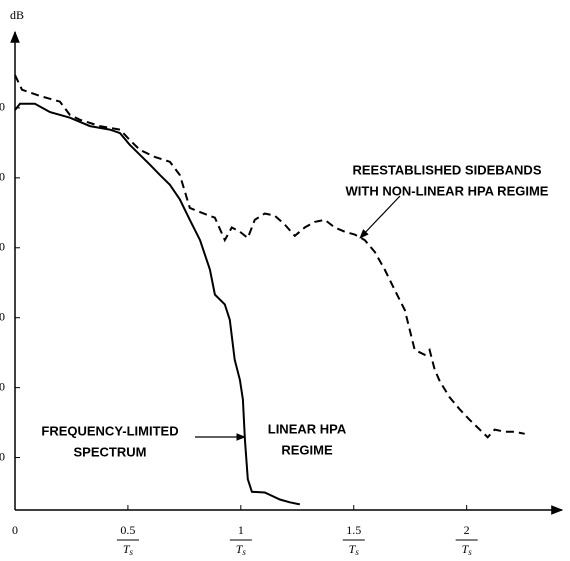  I want to click on x-tick-label: 0.5, so click(127, 530).